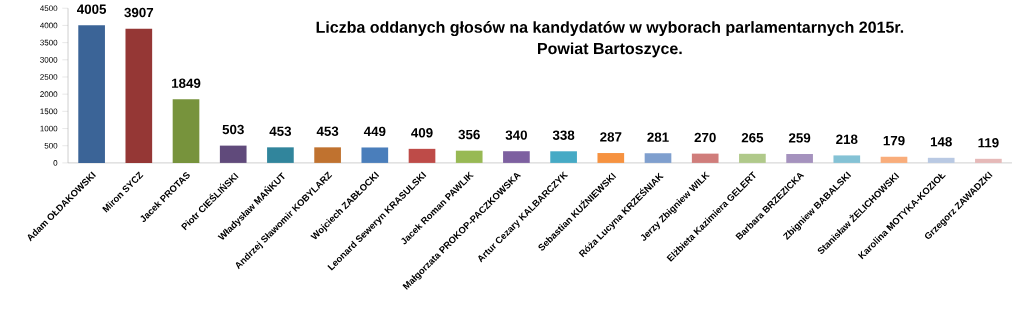  What do you see at coordinates (610, 50) in the screenshot?
I see `text: Powiat Bartoszyce.` at bounding box center [610, 50].